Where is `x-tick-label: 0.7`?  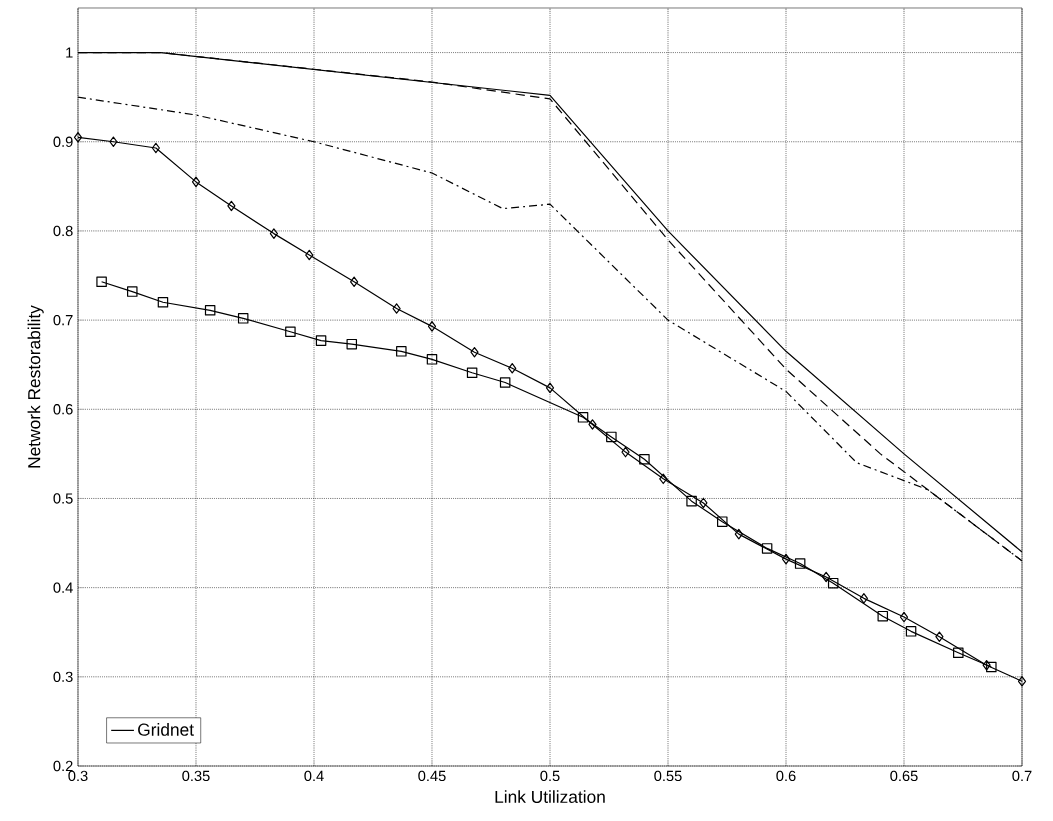
x-tick-label: 0.7 is located at coordinates (1022, 776).